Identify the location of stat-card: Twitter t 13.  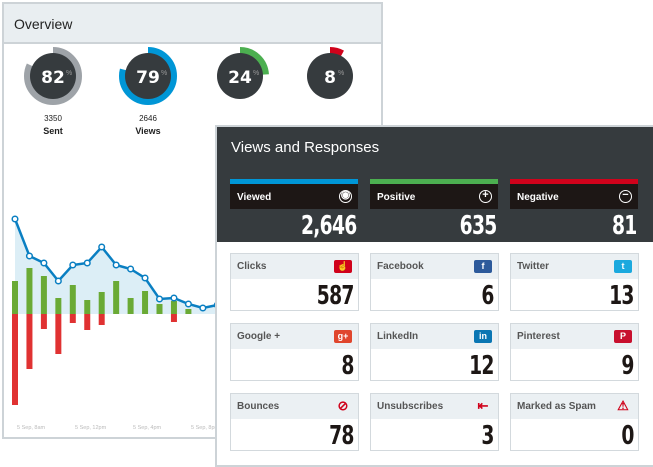
(574, 282).